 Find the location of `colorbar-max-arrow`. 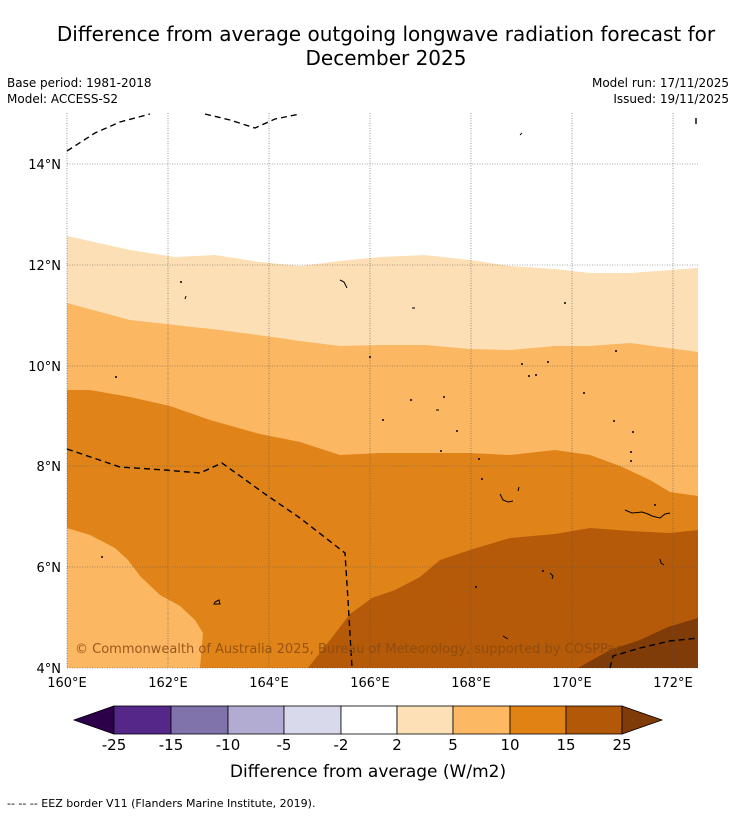

colorbar-max-arrow is located at coordinates (642, 720).